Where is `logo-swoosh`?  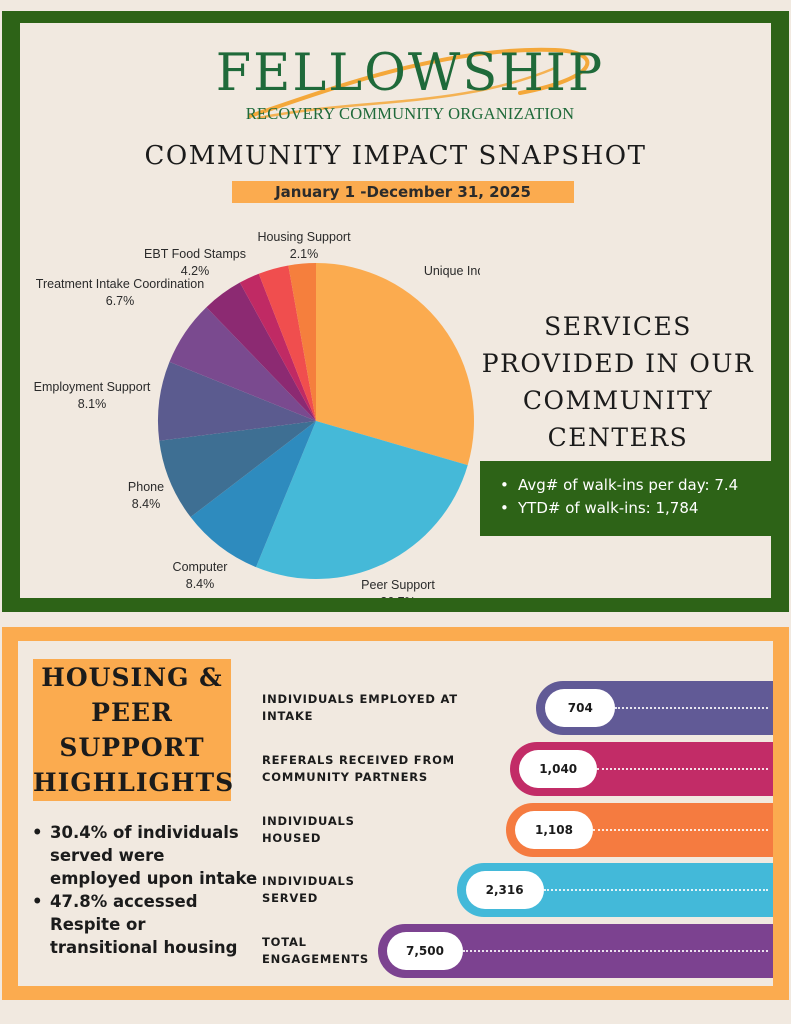 logo-swoosh is located at coordinates (419, 83).